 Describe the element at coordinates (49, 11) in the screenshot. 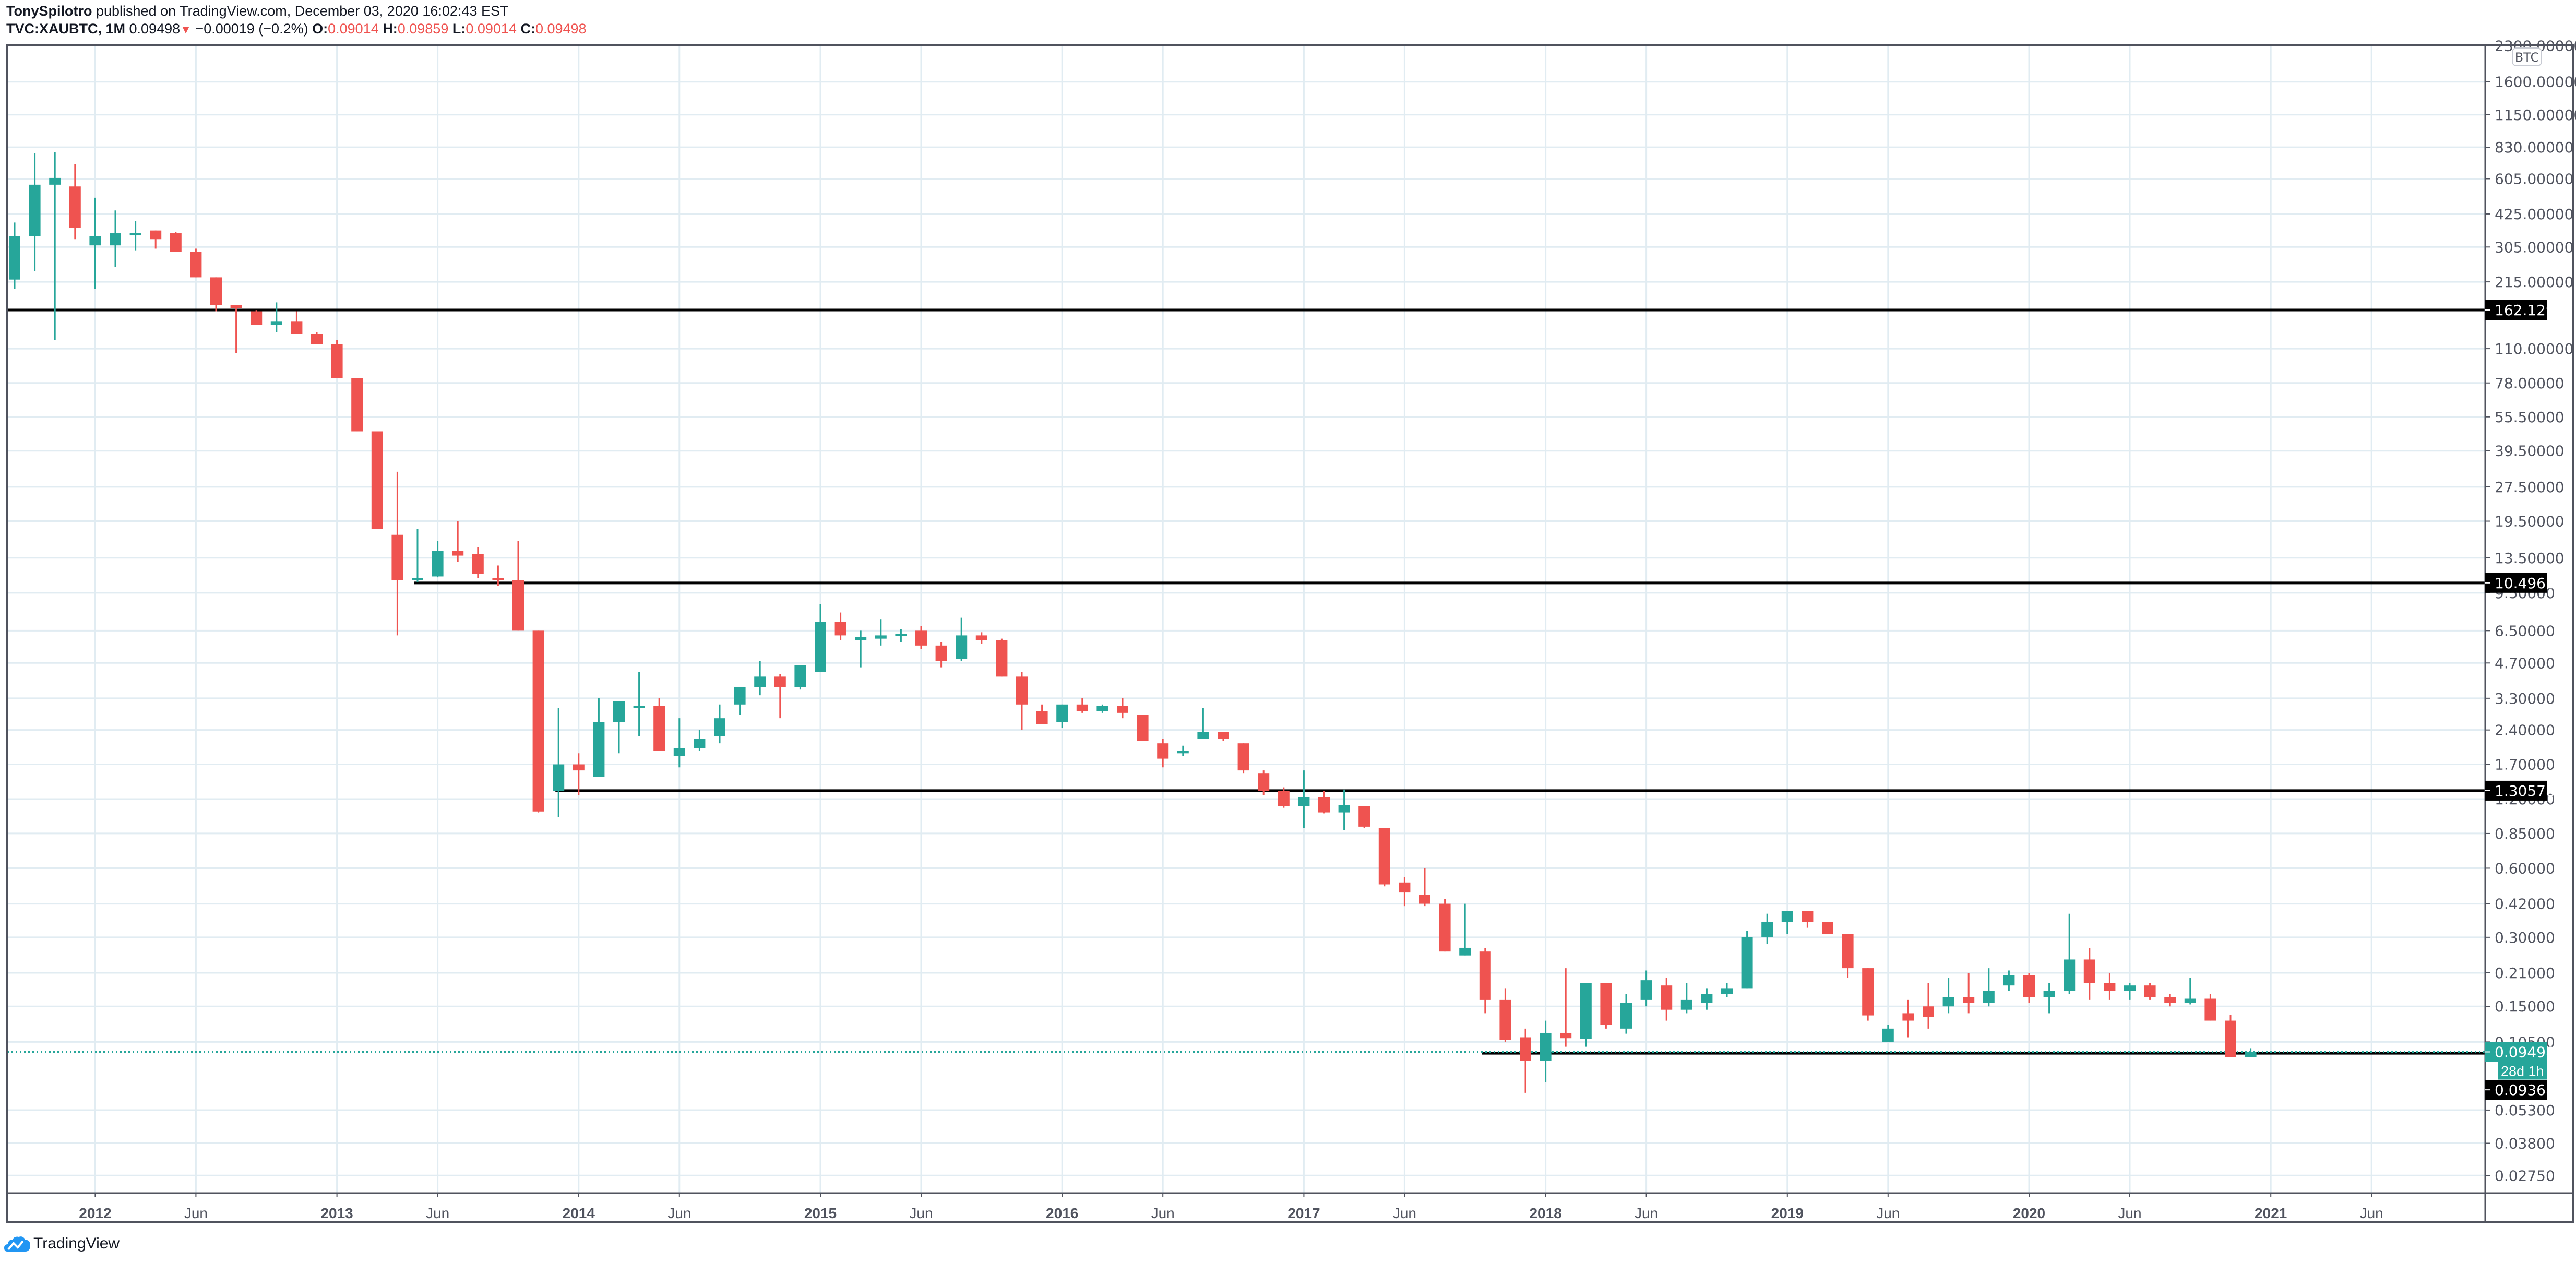

I see `author-name: TonySpilotro` at that location.